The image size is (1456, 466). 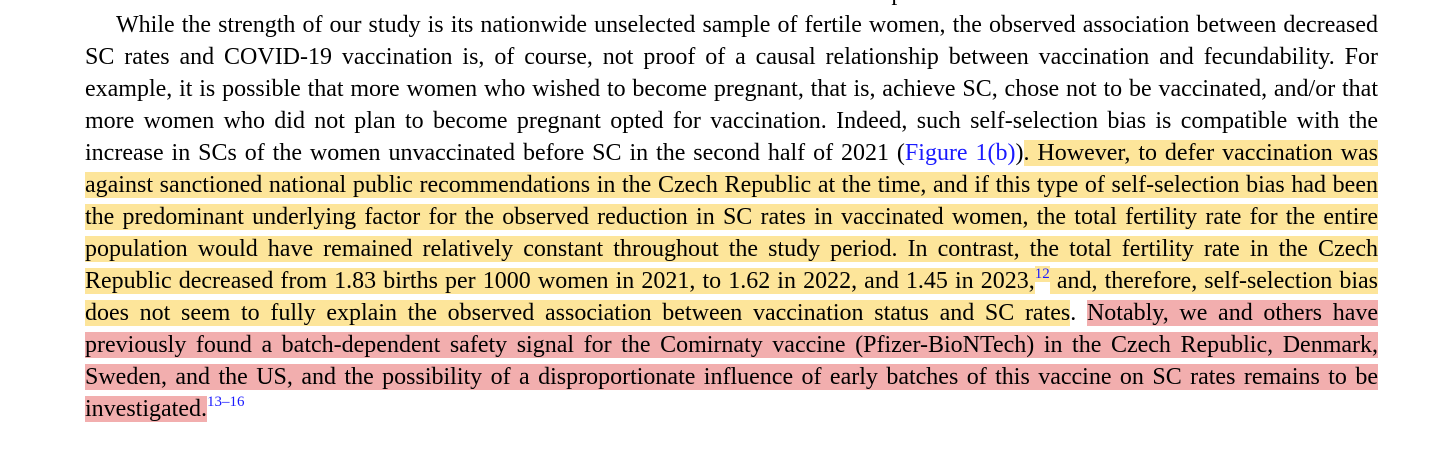 I want to click on citation: 13–16, so click(x=225, y=402).